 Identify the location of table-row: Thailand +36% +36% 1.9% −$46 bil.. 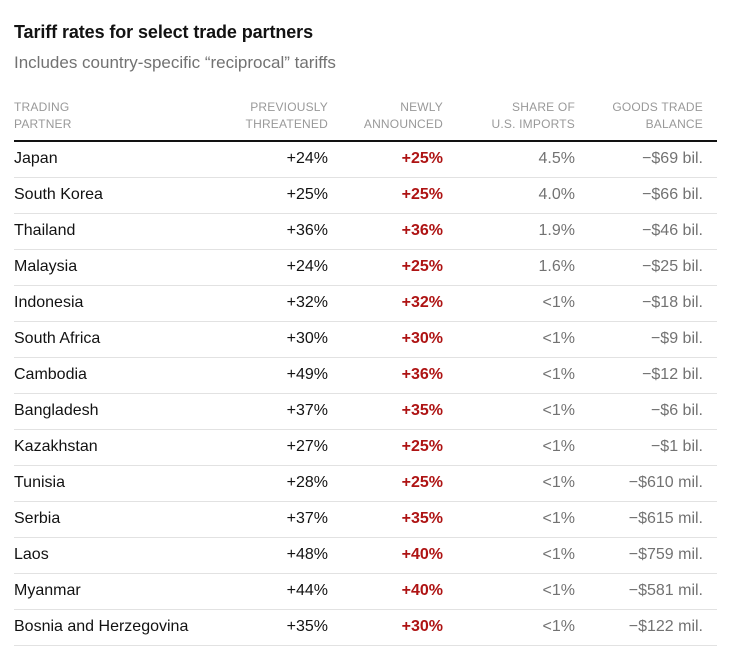
(365, 232).